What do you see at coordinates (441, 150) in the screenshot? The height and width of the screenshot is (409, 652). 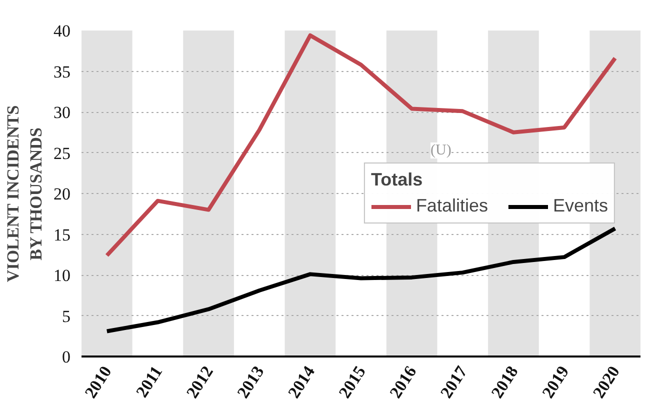 I see `annotation: (U)` at bounding box center [441, 150].